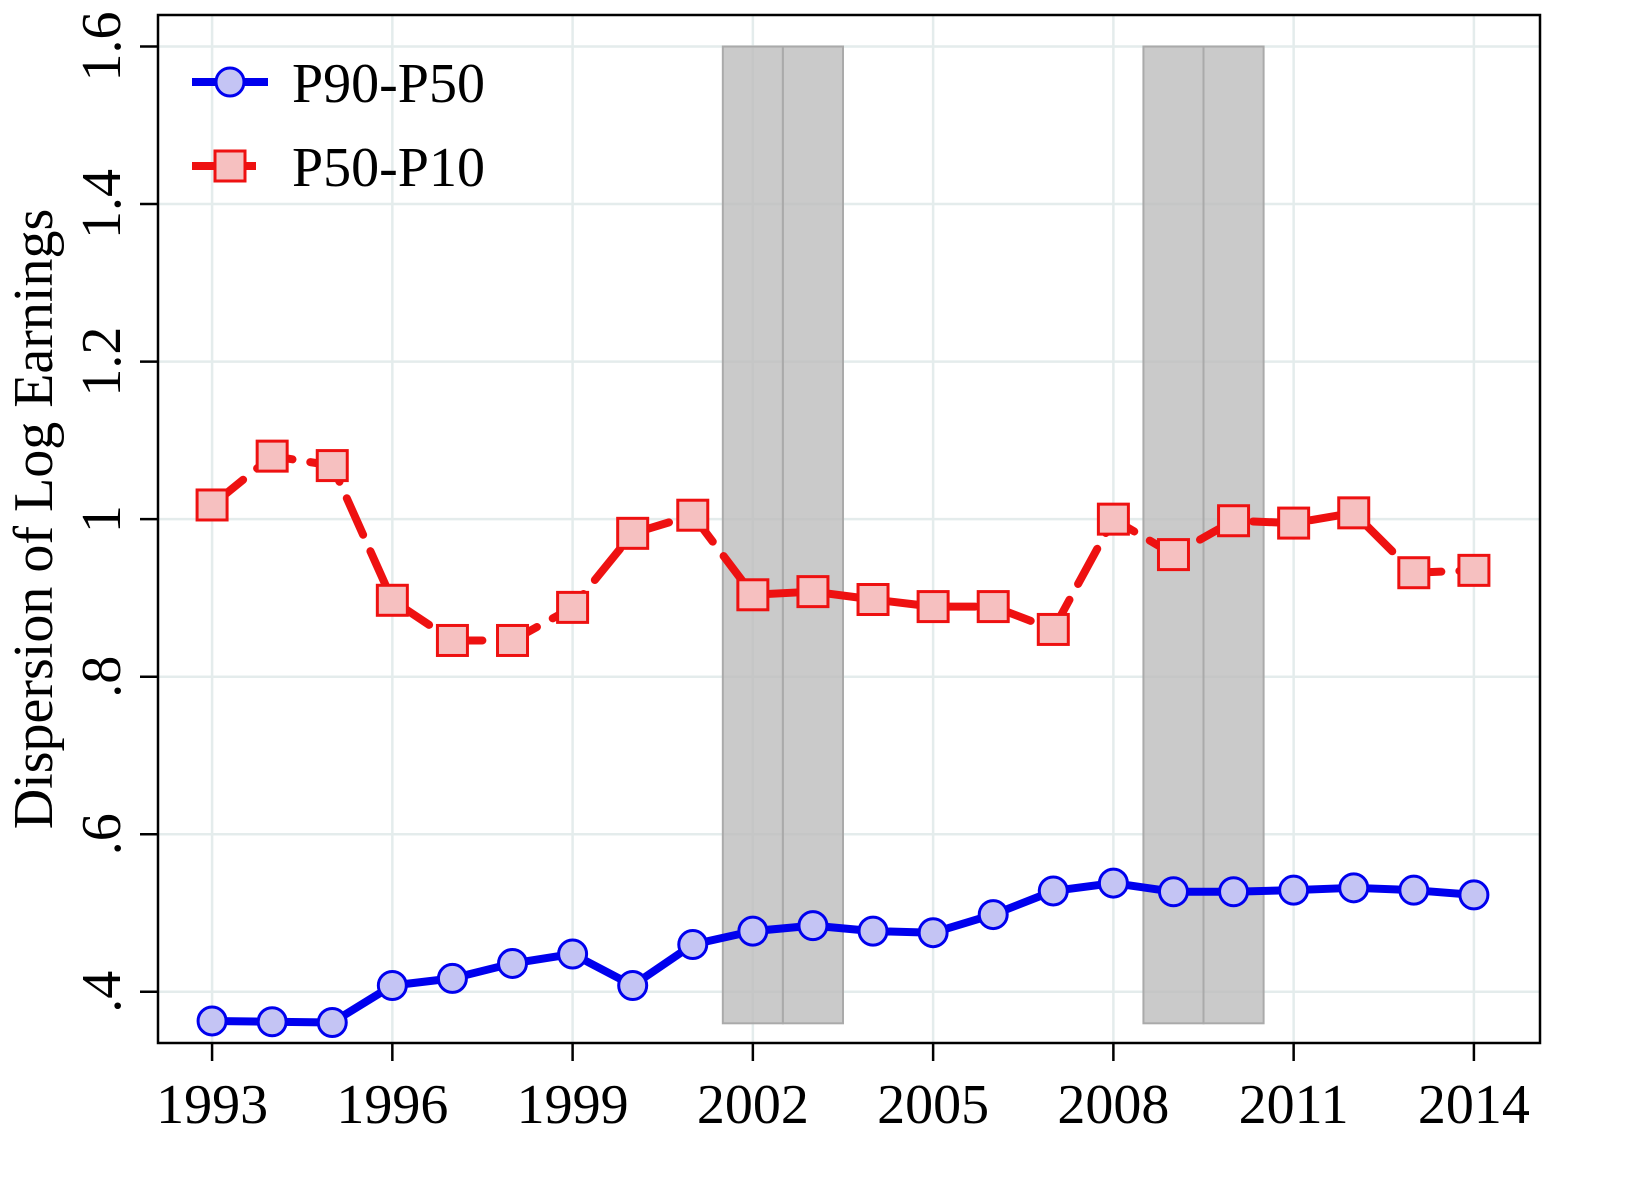  I want to click on y-tick-label: .8, so click(102, 677).